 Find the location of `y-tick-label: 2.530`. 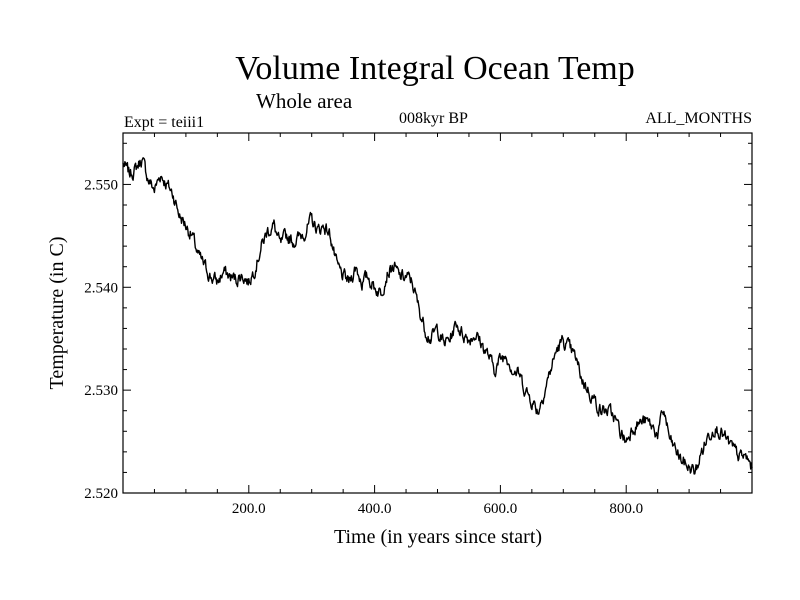

y-tick-label: 2.530 is located at coordinates (101, 391).